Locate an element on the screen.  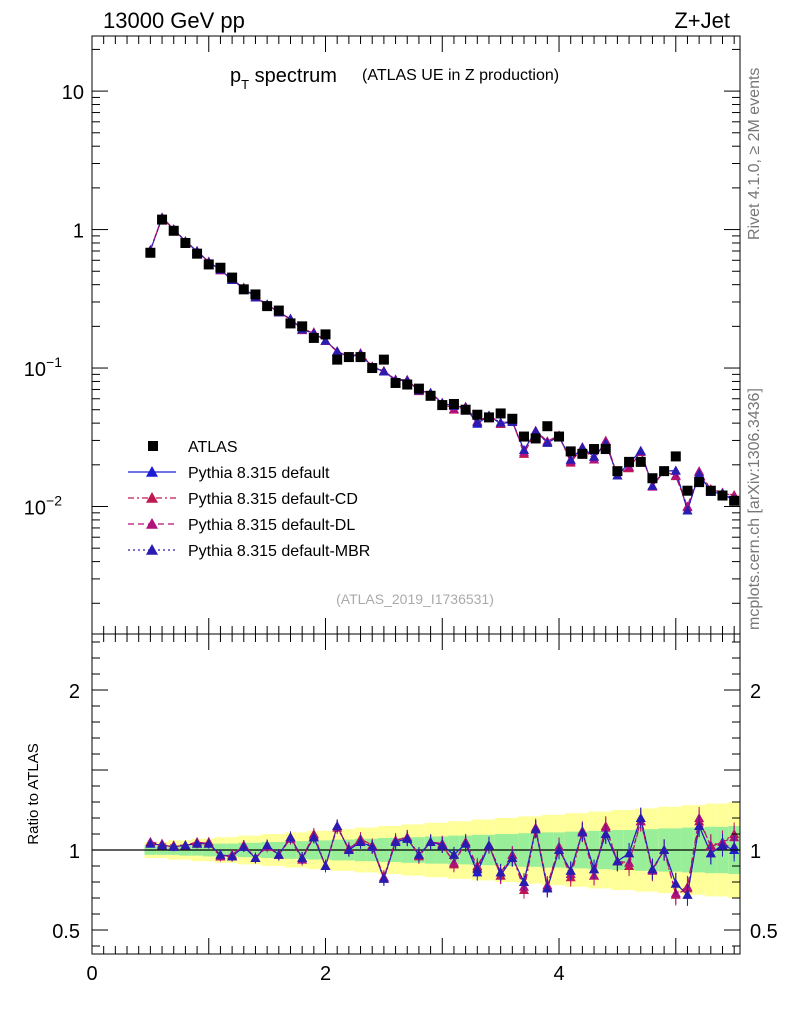
header-right: Z+Jet is located at coordinates (702, 20).